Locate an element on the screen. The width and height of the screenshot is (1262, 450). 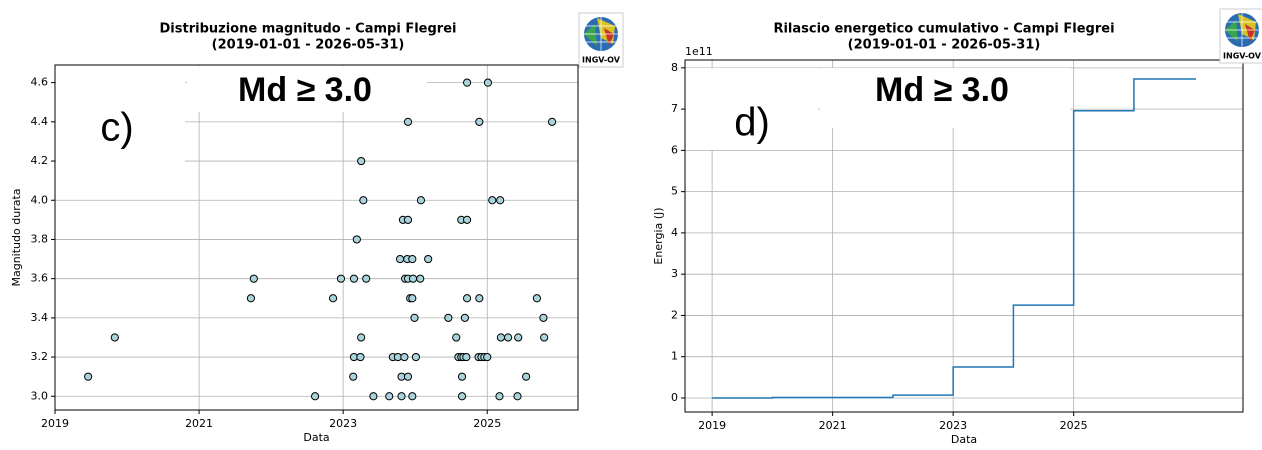
y-tick-label: 1 is located at coordinates (674, 356).